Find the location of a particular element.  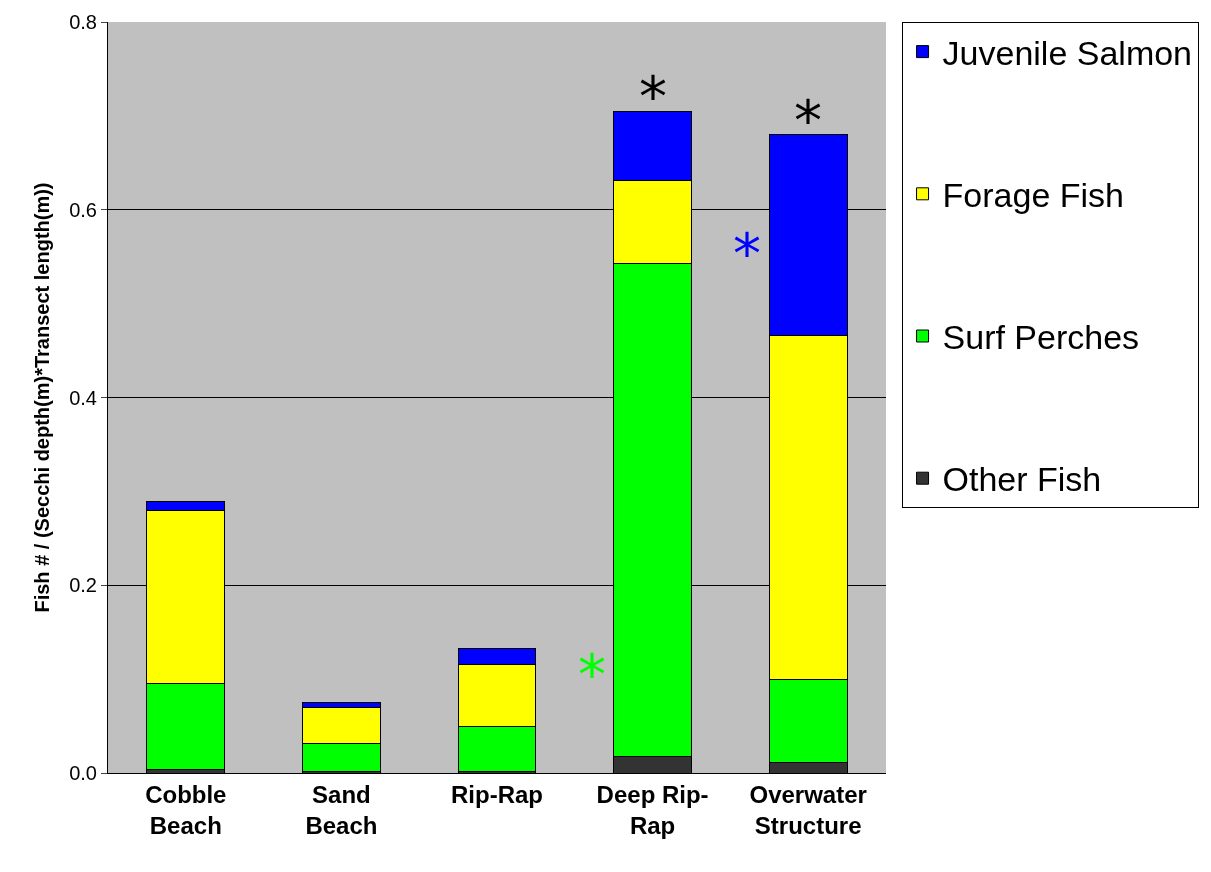

legend-label: Other Fish is located at coordinates (1022, 479).